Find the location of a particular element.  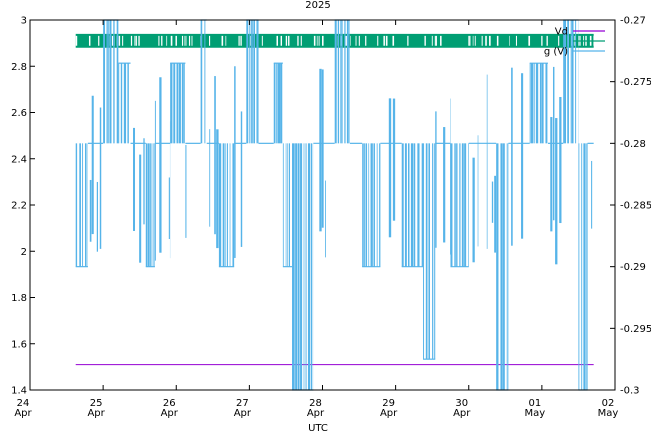

y-right-tick-label: -0.3 is located at coordinates (630, 391).